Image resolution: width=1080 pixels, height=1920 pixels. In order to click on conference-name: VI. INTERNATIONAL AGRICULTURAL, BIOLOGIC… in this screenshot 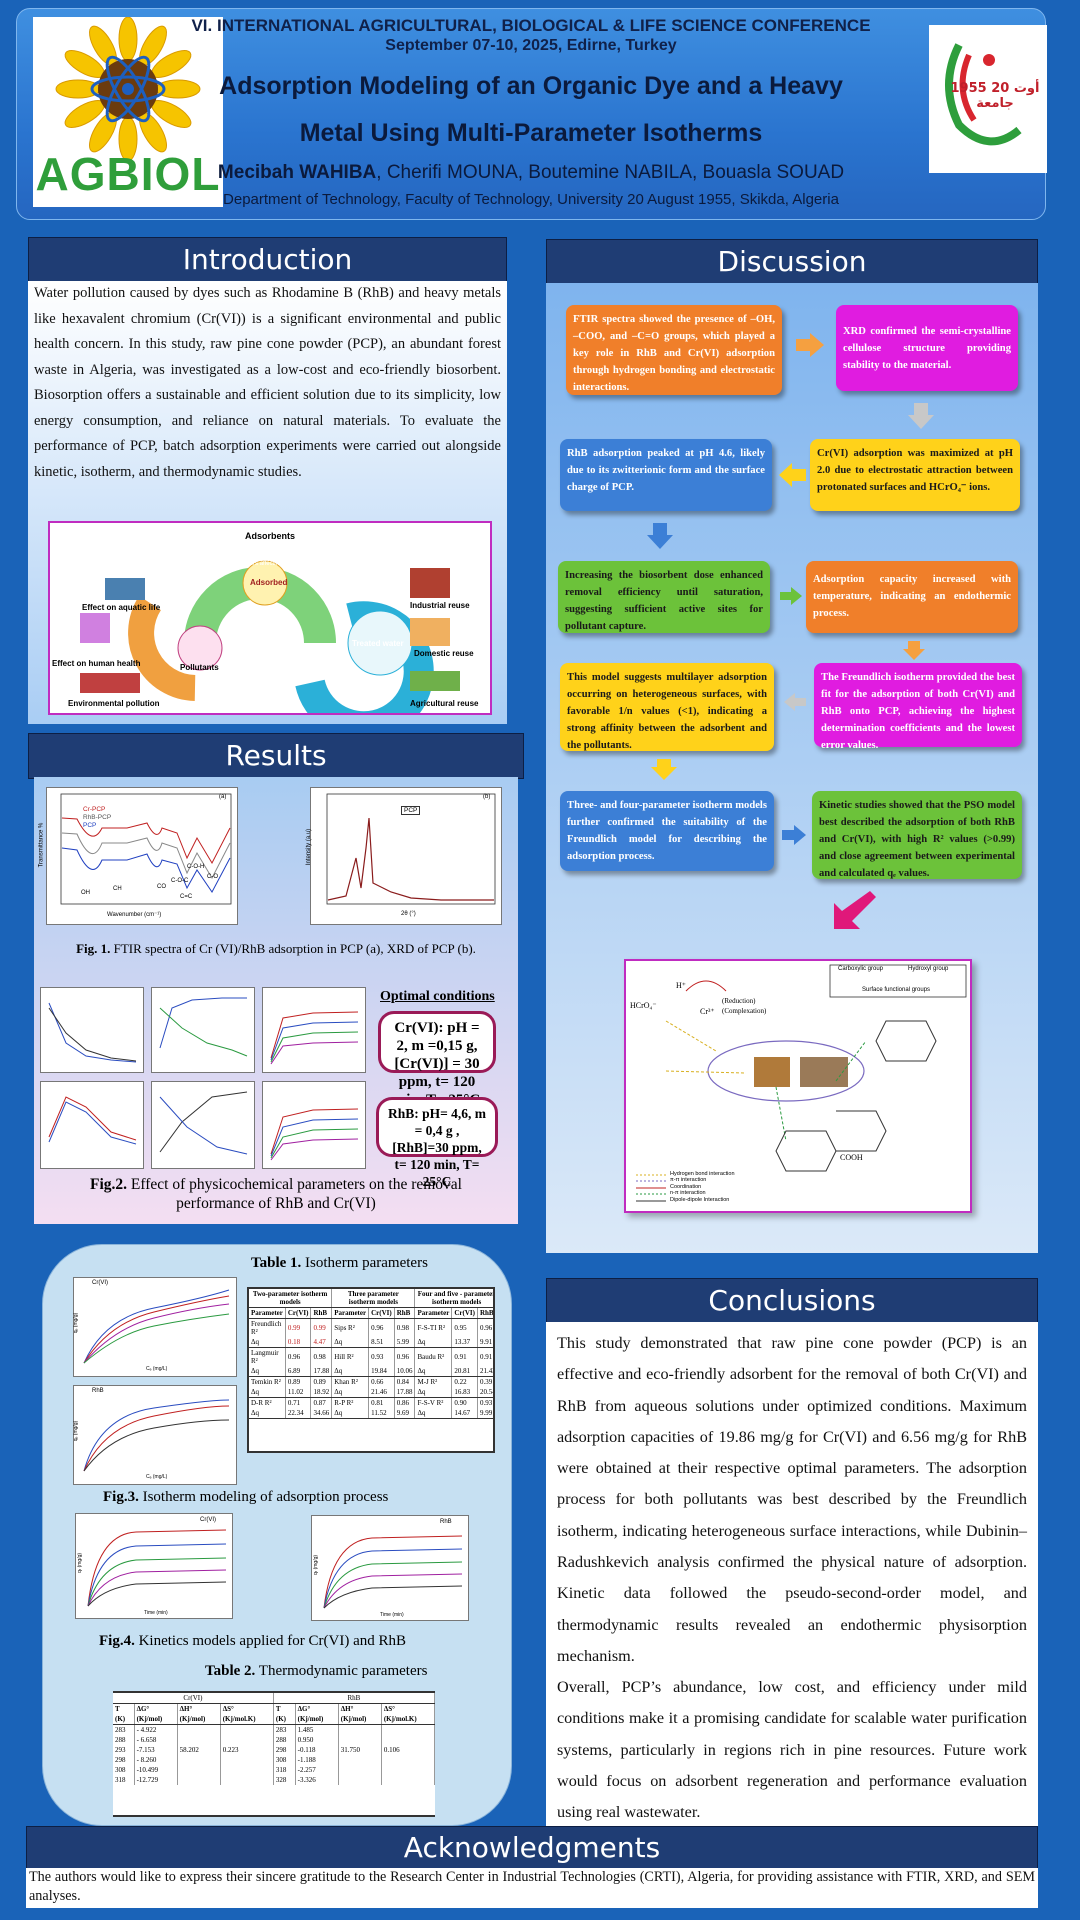, I will do `click(531, 25)`.